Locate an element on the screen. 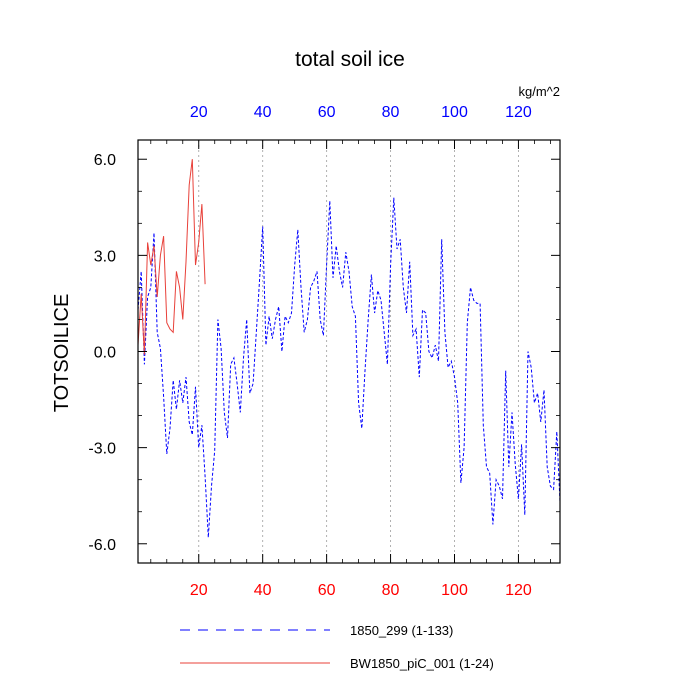 This screenshot has width=700, height=700. x-tick-label-bottom: 100 is located at coordinates (454, 590).